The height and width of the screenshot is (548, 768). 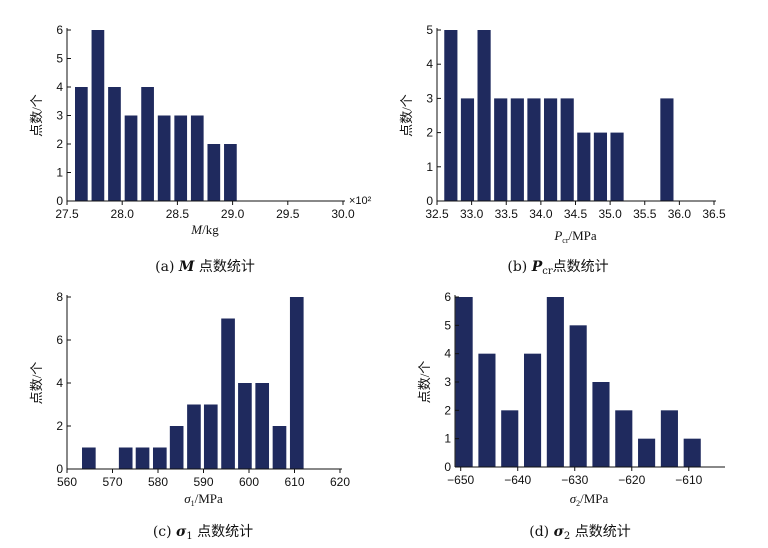 I want to click on x-tick-label: 28.5, so click(x=178, y=214).